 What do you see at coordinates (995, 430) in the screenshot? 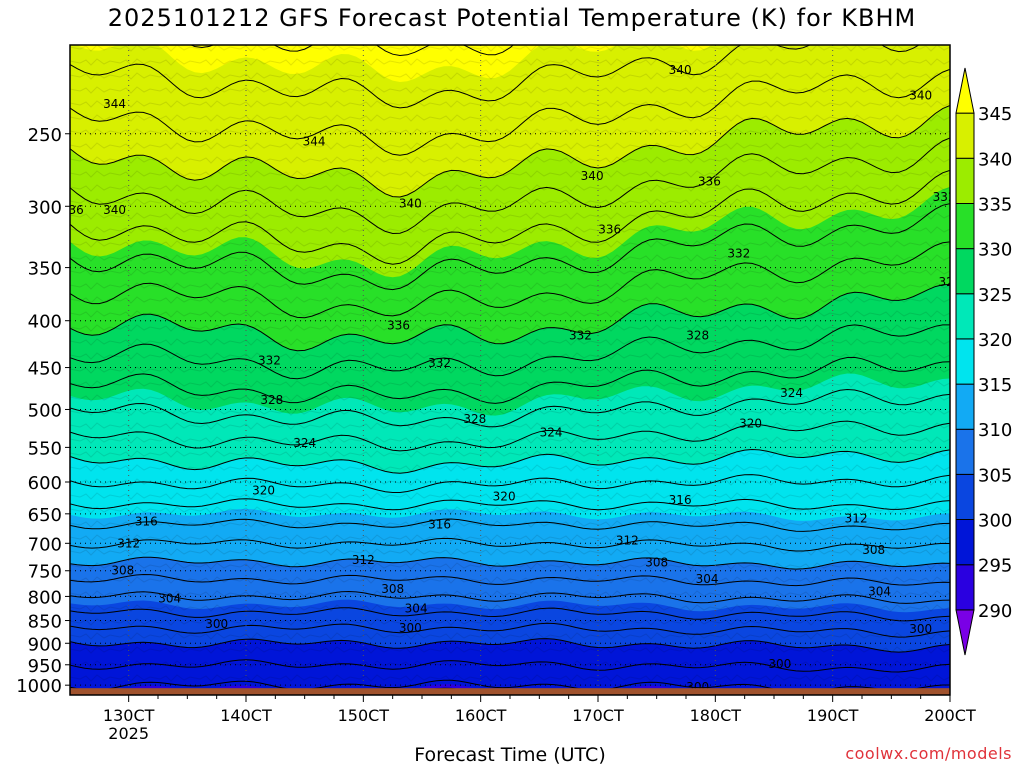
I see `colorbar-label: 310` at bounding box center [995, 430].